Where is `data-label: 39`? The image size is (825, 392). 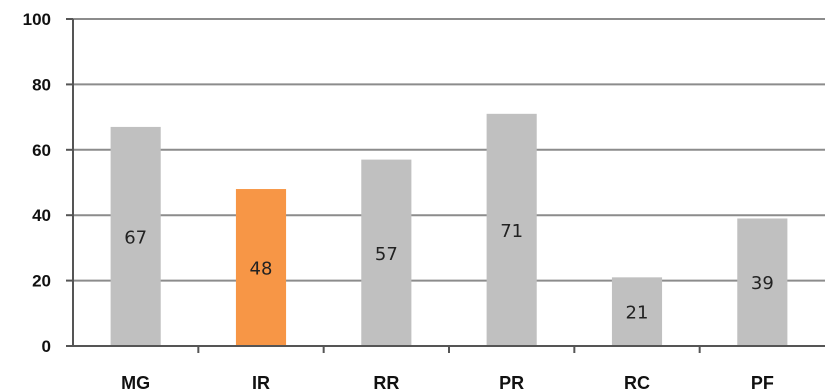 data-label: 39 is located at coordinates (762, 283).